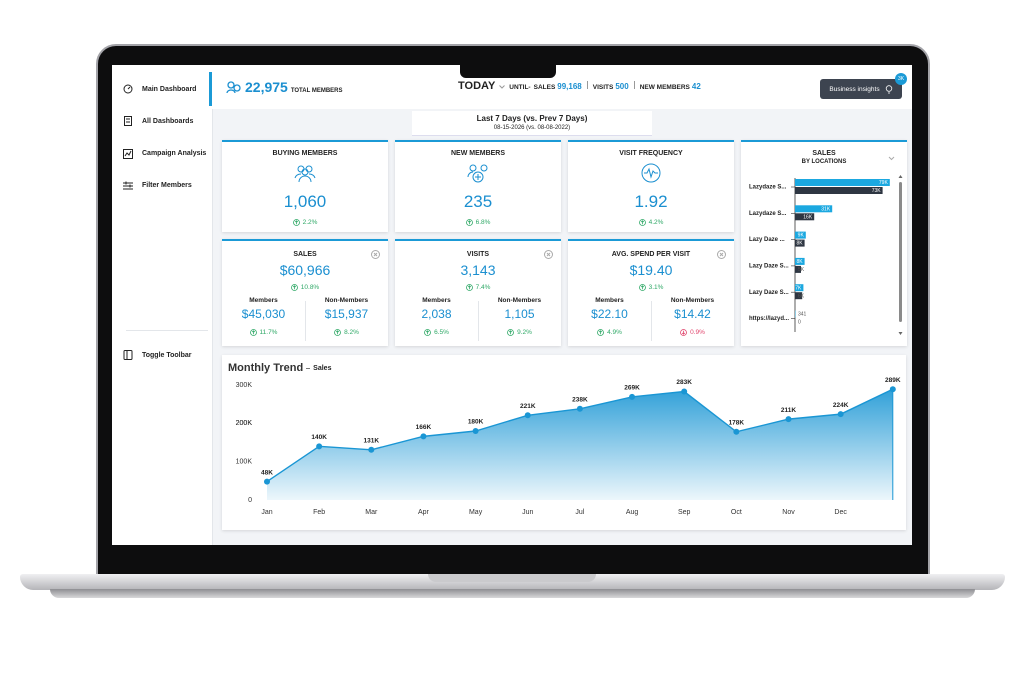  What do you see at coordinates (841, 405) in the screenshot?
I see `value-label: 224K` at bounding box center [841, 405].